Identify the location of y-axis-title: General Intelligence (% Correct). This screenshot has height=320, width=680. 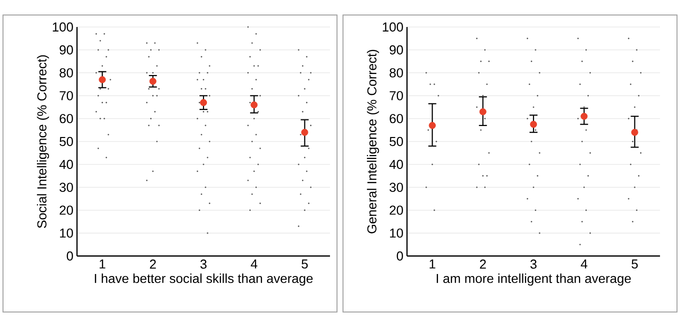
(373, 142).